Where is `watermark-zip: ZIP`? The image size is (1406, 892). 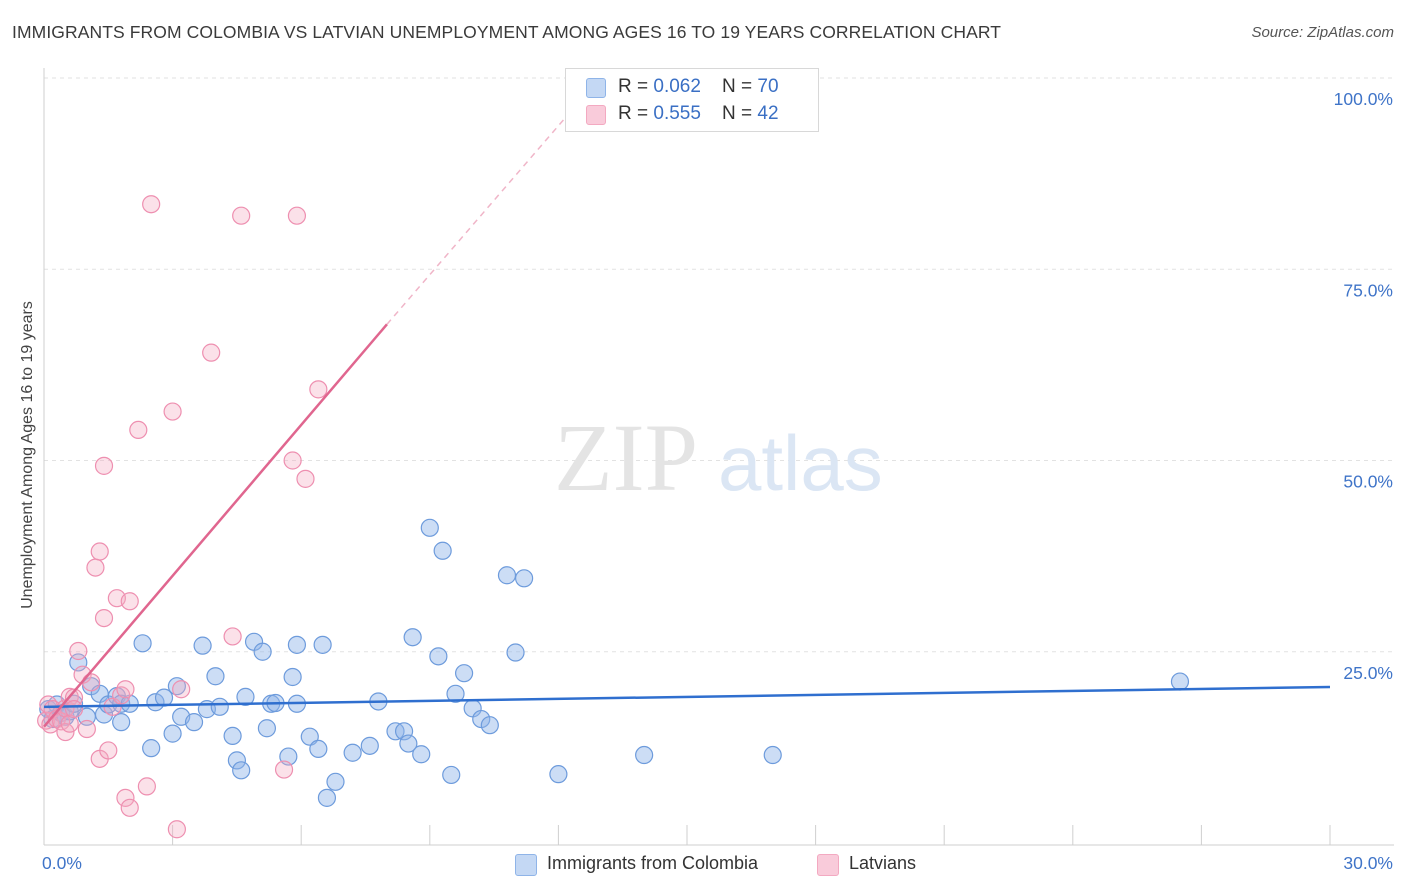 watermark-zip: ZIP is located at coordinates (626, 457).